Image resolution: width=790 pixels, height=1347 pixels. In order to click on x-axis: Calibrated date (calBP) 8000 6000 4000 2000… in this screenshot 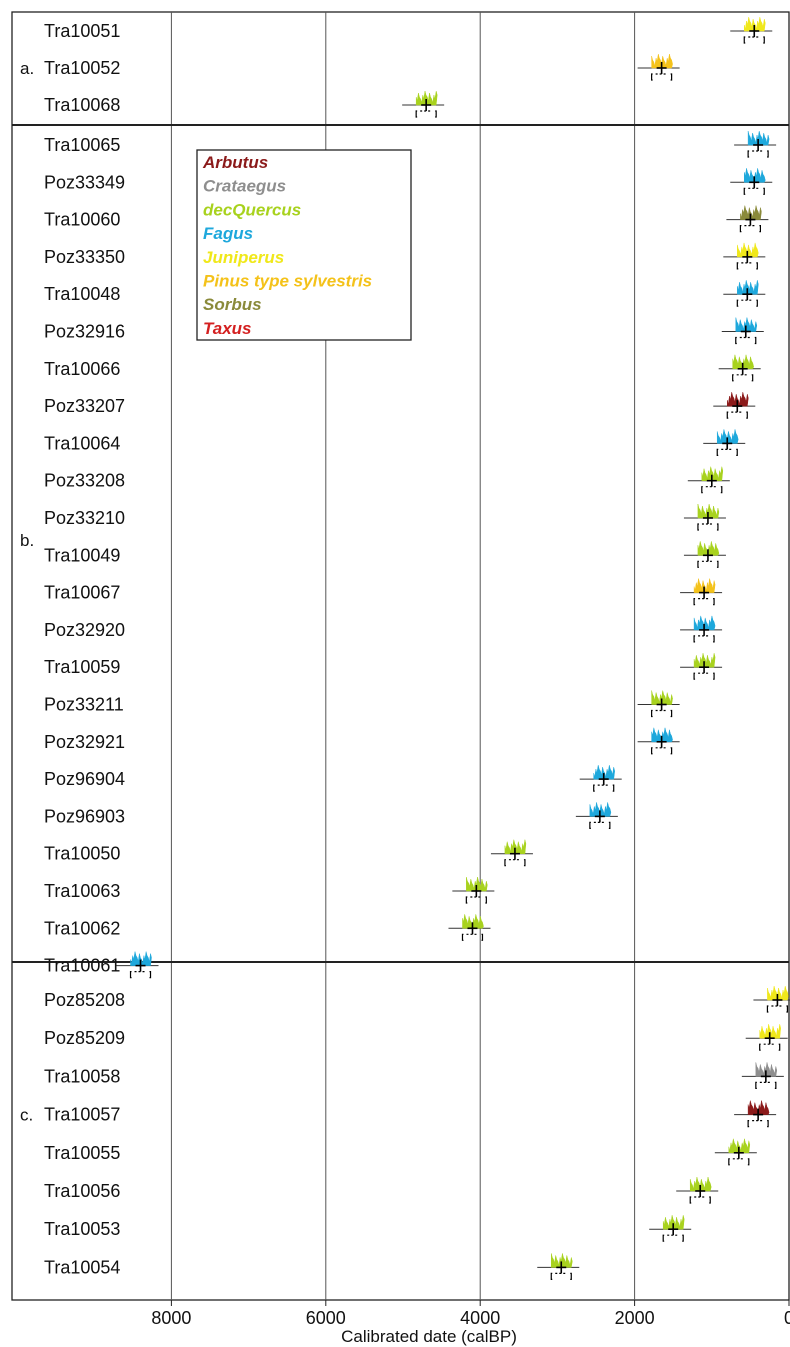, I will do `click(470, 1323)`.